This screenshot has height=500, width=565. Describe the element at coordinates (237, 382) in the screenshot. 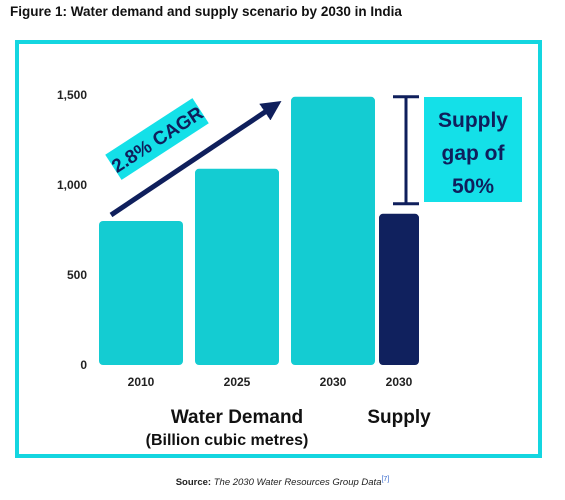

I see `x-tick-label: 2025` at that location.